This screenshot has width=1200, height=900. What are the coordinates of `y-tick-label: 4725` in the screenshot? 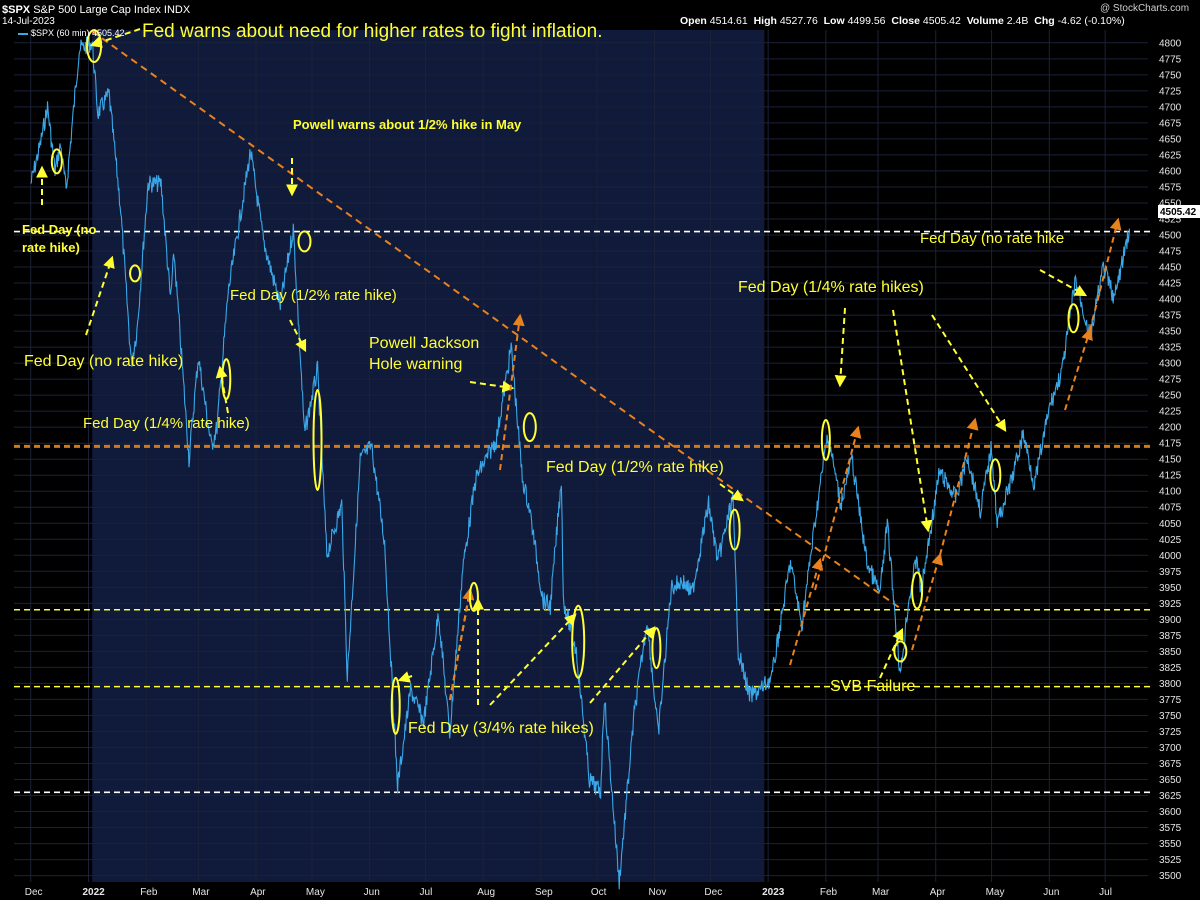 It's located at (1170, 91).